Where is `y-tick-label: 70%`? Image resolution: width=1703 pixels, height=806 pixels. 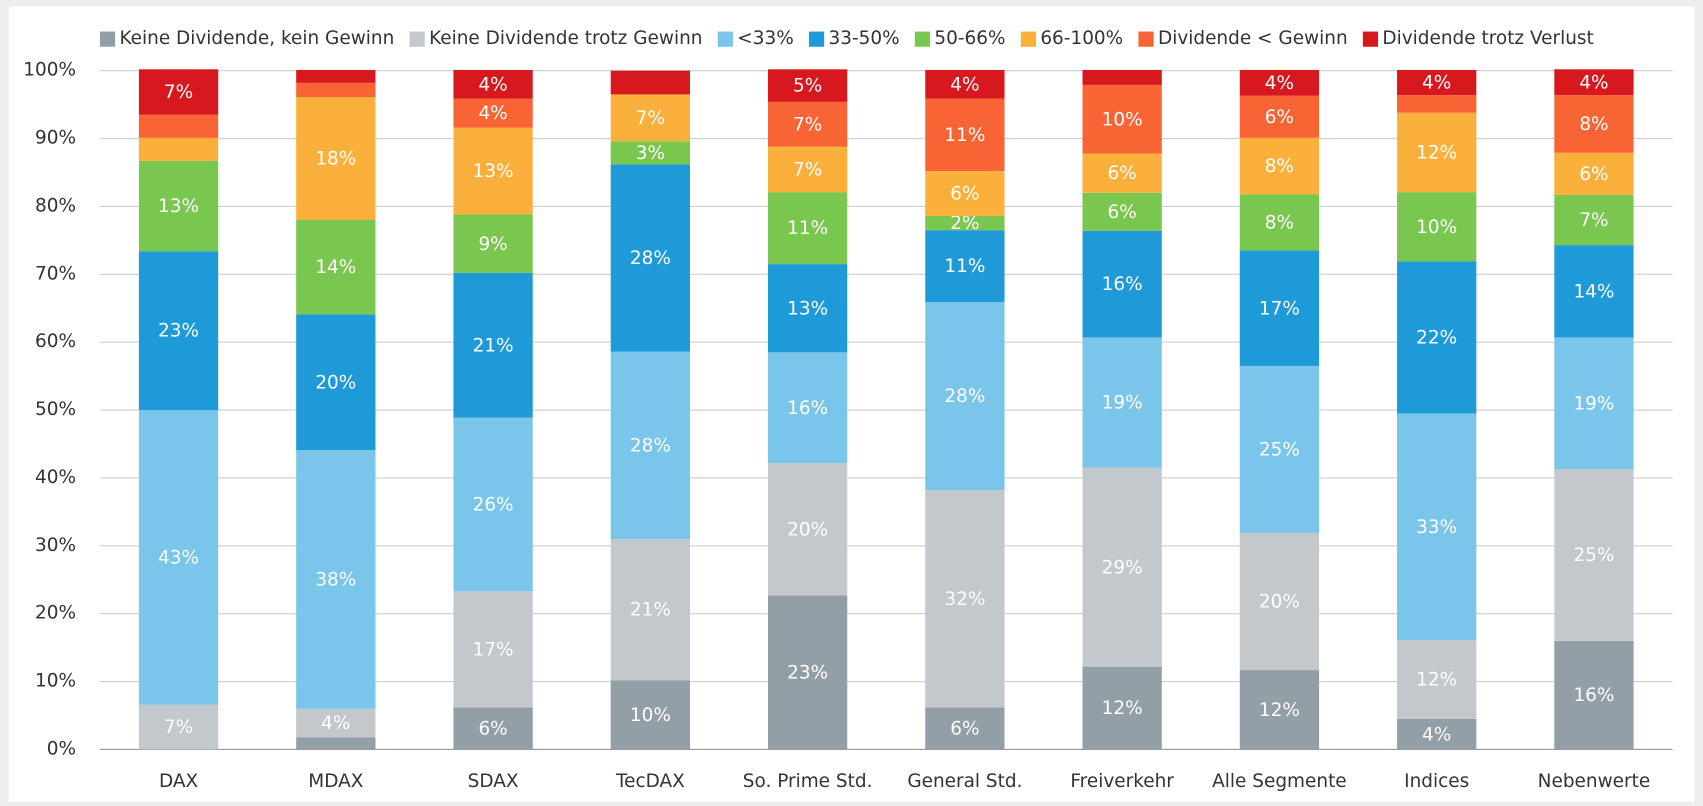
y-tick-label: 70% is located at coordinates (55, 273).